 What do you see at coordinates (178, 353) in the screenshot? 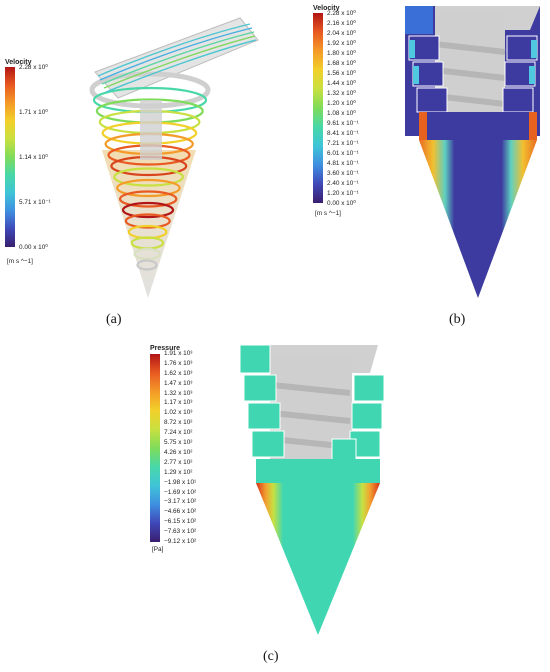
I see `colorbar-tick-label: 1.91 x 10³` at bounding box center [178, 353].